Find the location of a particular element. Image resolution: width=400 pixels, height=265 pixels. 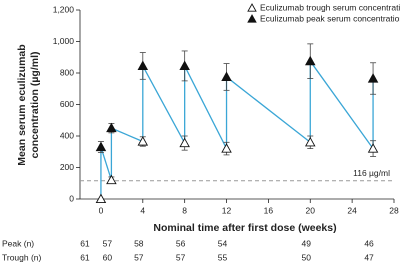

x-tick-label: 4 is located at coordinates (142, 210).